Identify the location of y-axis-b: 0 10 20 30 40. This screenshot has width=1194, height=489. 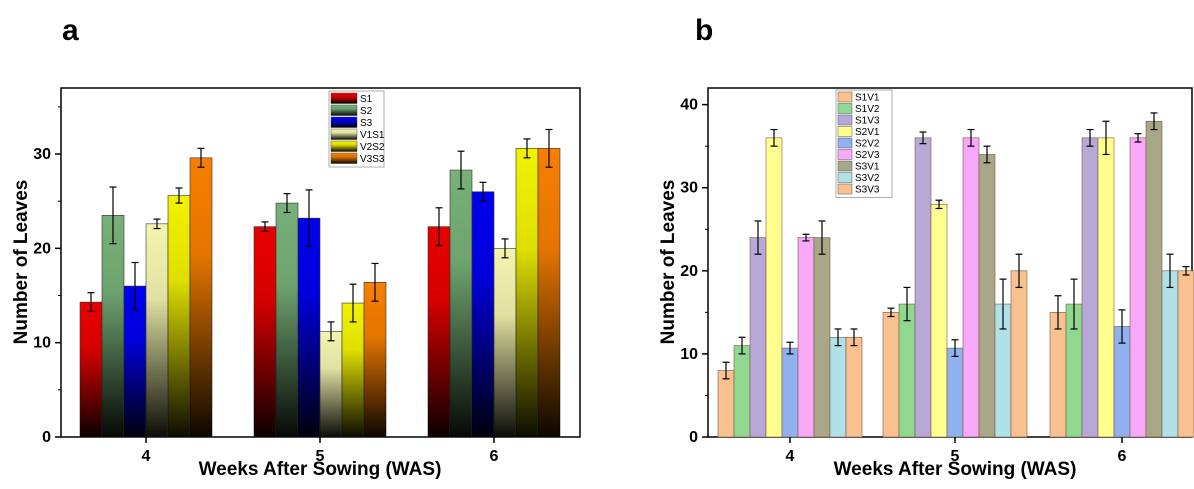
(694, 271).